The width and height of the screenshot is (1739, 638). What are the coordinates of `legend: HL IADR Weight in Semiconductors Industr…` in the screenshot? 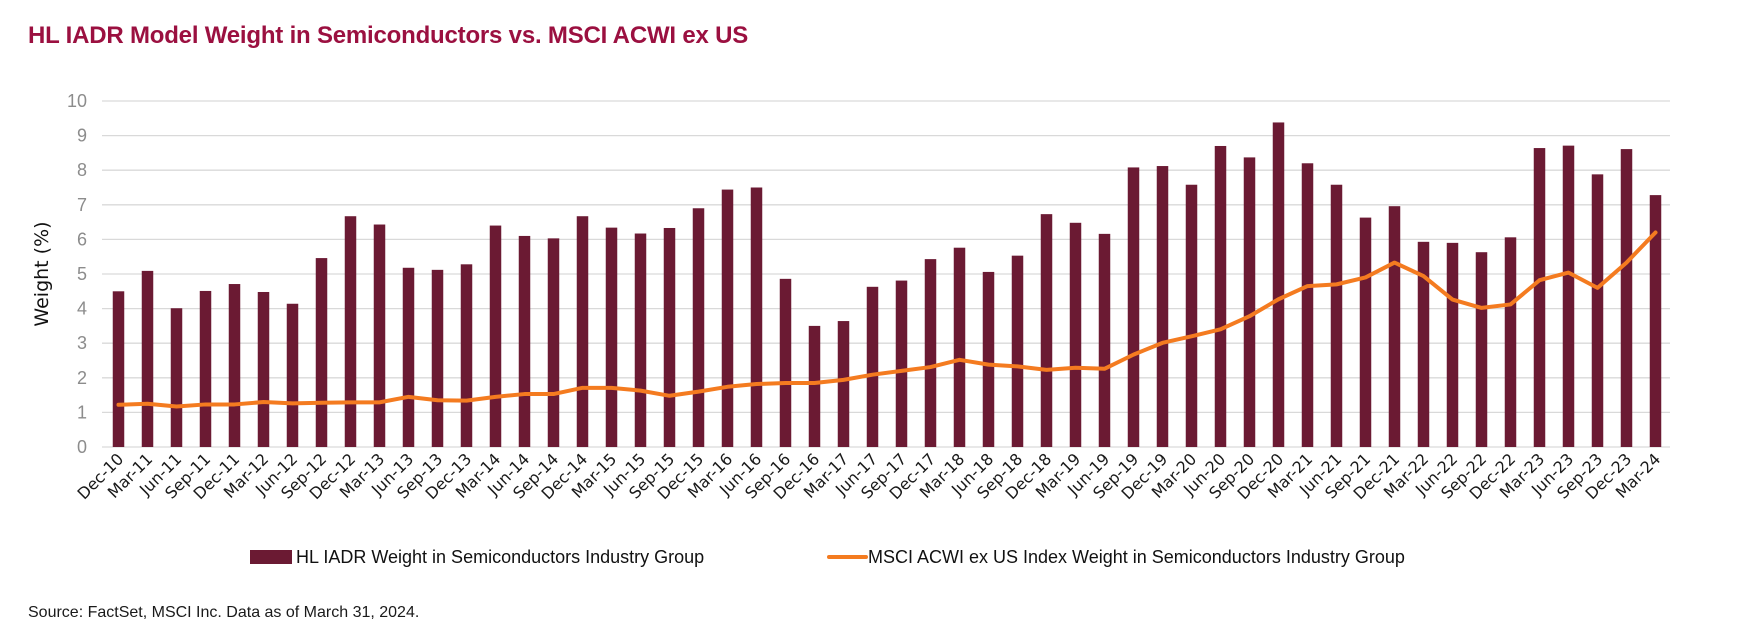 It's located at (827, 557).